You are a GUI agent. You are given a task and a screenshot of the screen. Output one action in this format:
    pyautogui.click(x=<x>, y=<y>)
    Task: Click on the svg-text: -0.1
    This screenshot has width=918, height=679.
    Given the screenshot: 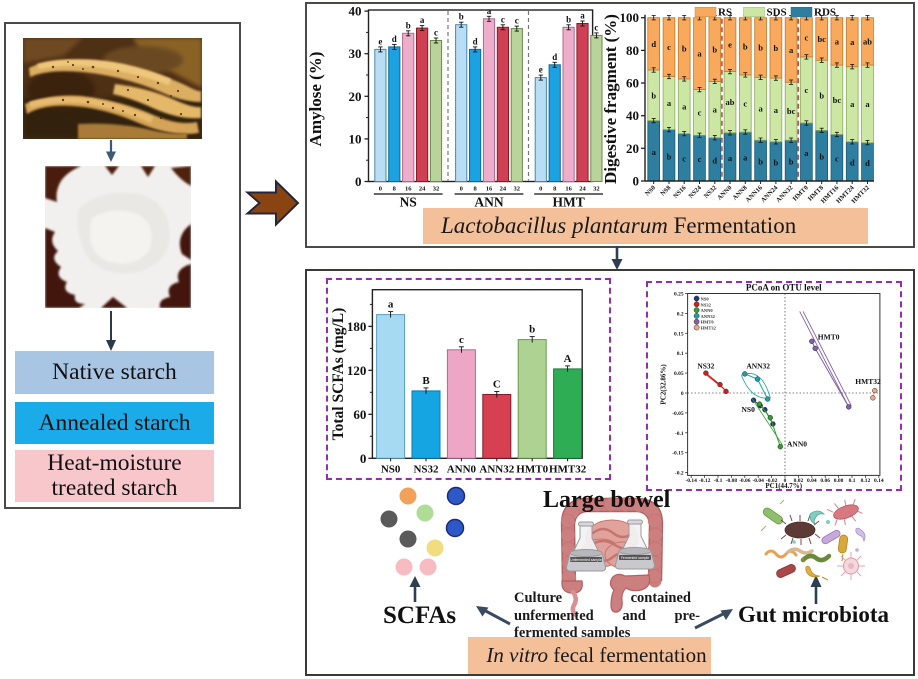 What is the action you would take?
    pyautogui.click(x=718, y=481)
    